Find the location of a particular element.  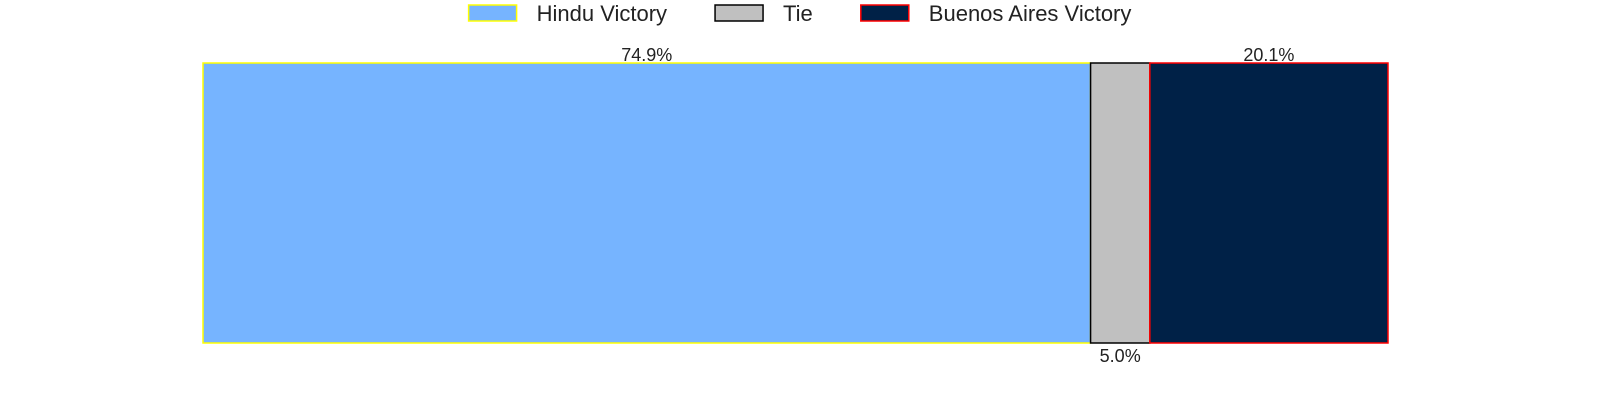

legend-swatch-tie is located at coordinates (739, 13).